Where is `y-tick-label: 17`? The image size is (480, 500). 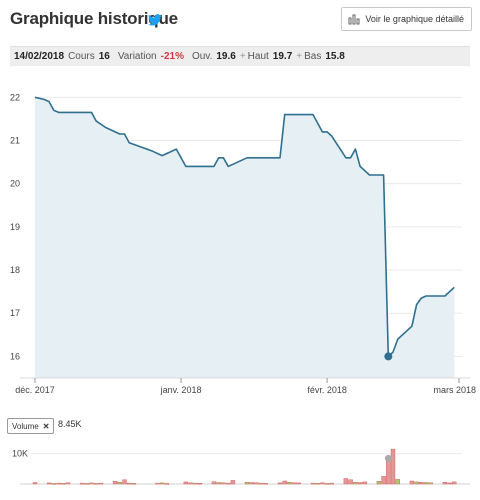 y-tick-label: 17 is located at coordinates (15, 313).